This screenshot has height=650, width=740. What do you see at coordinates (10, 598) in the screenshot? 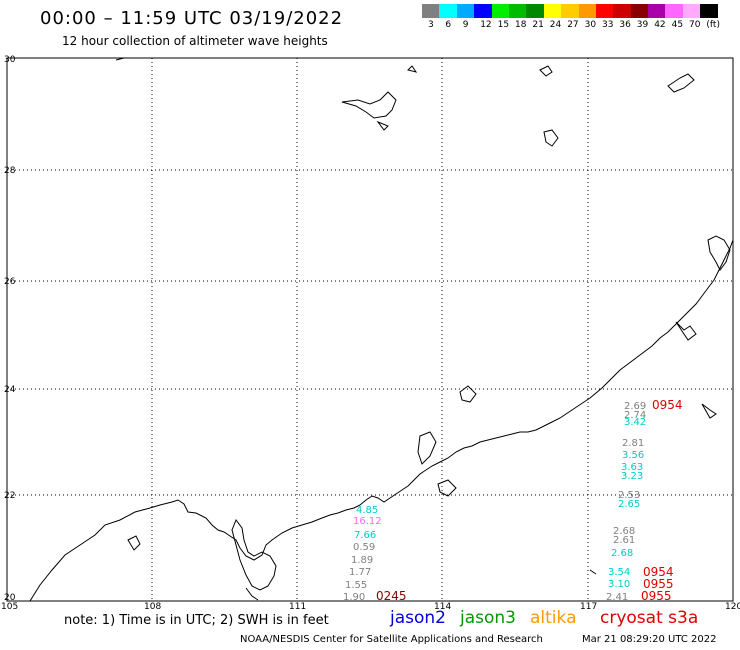
I see `lat-label-20: 20` at bounding box center [10, 598].